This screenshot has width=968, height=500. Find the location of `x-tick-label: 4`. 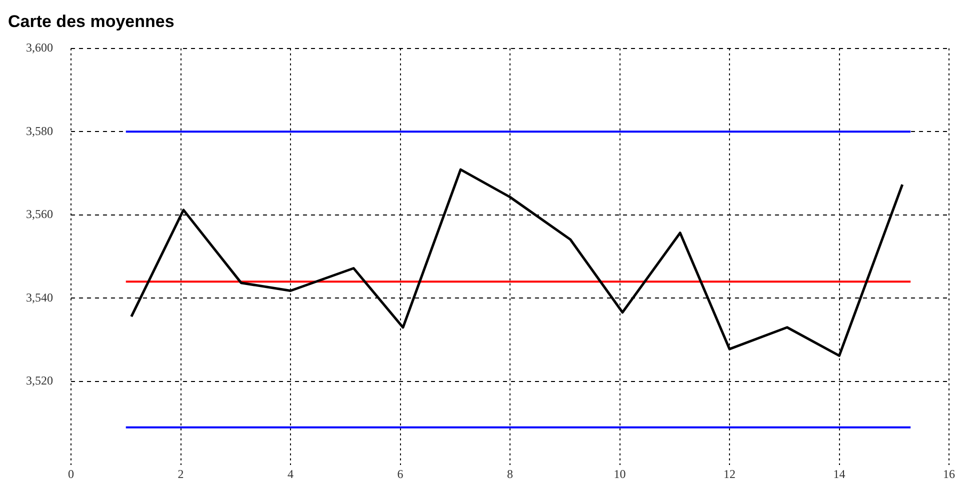

x-tick-label: 4 is located at coordinates (291, 474).